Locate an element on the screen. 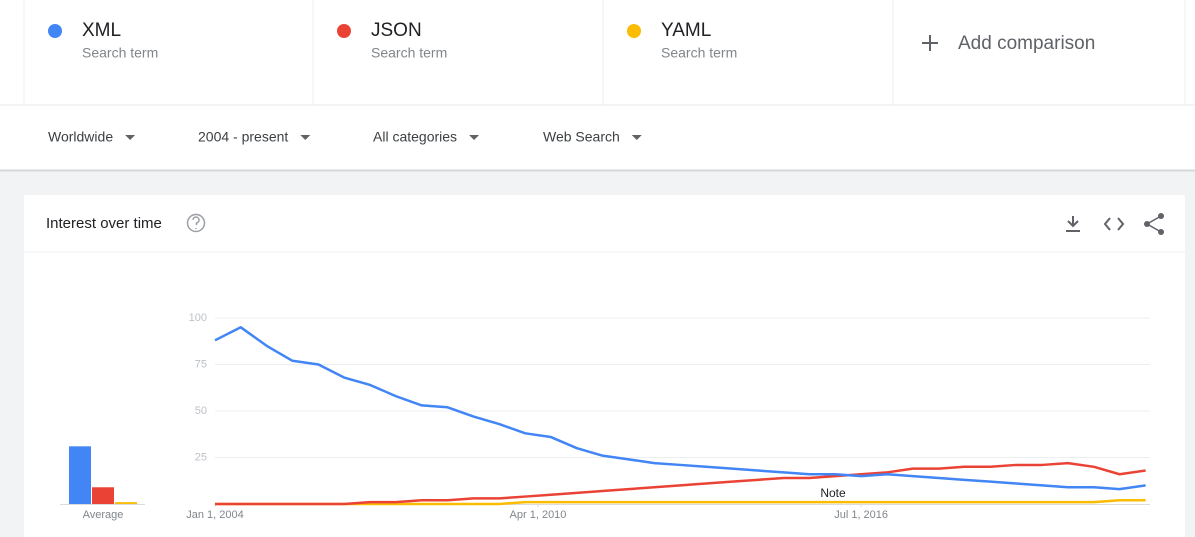 This screenshot has height=537, width=1195. term-name: JSON is located at coordinates (396, 30).